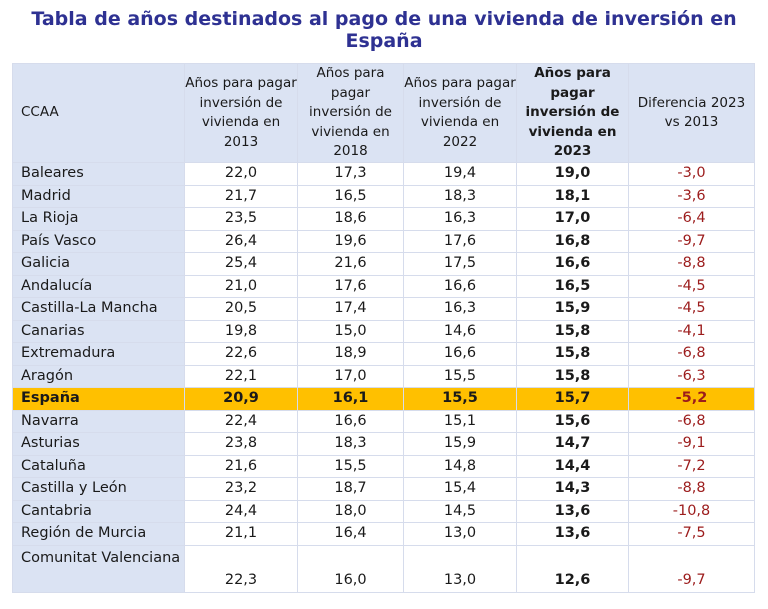 This screenshot has width=768, height=609. What do you see at coordinates (241, 331) in the screenshot?
I see `cell-2013: 19,8` at bounding box center [241, 331].